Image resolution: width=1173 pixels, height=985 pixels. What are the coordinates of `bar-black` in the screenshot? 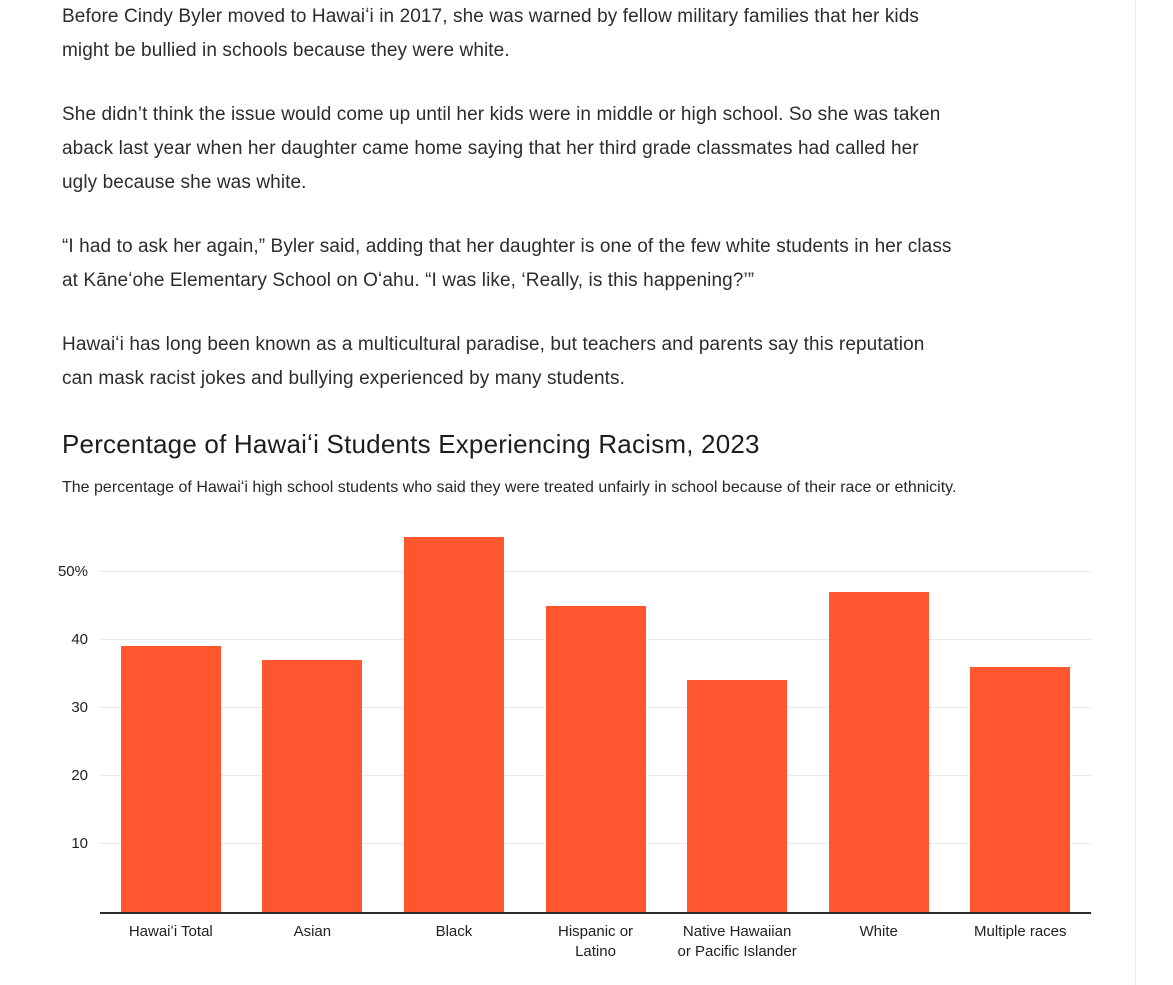 It's located at (453, 724).